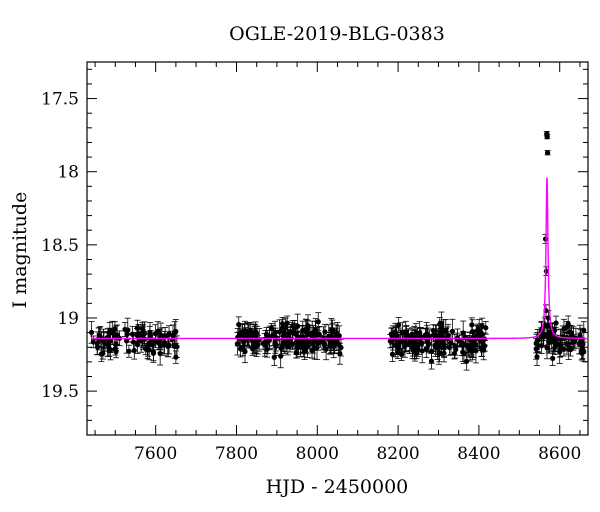 Image resolution: width=600 pixels, height=512 pixels. I want to click on y-tick-label: 19.5, so click(60, 392).